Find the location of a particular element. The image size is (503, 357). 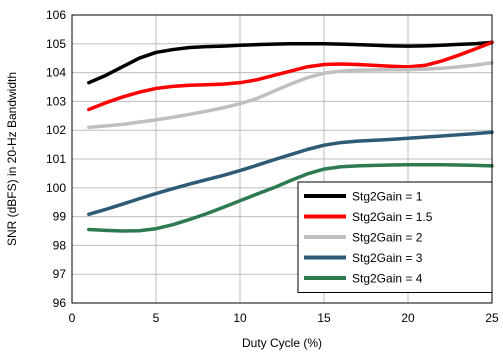

y-tick-label: 106 is located at coordinates (56, 15).